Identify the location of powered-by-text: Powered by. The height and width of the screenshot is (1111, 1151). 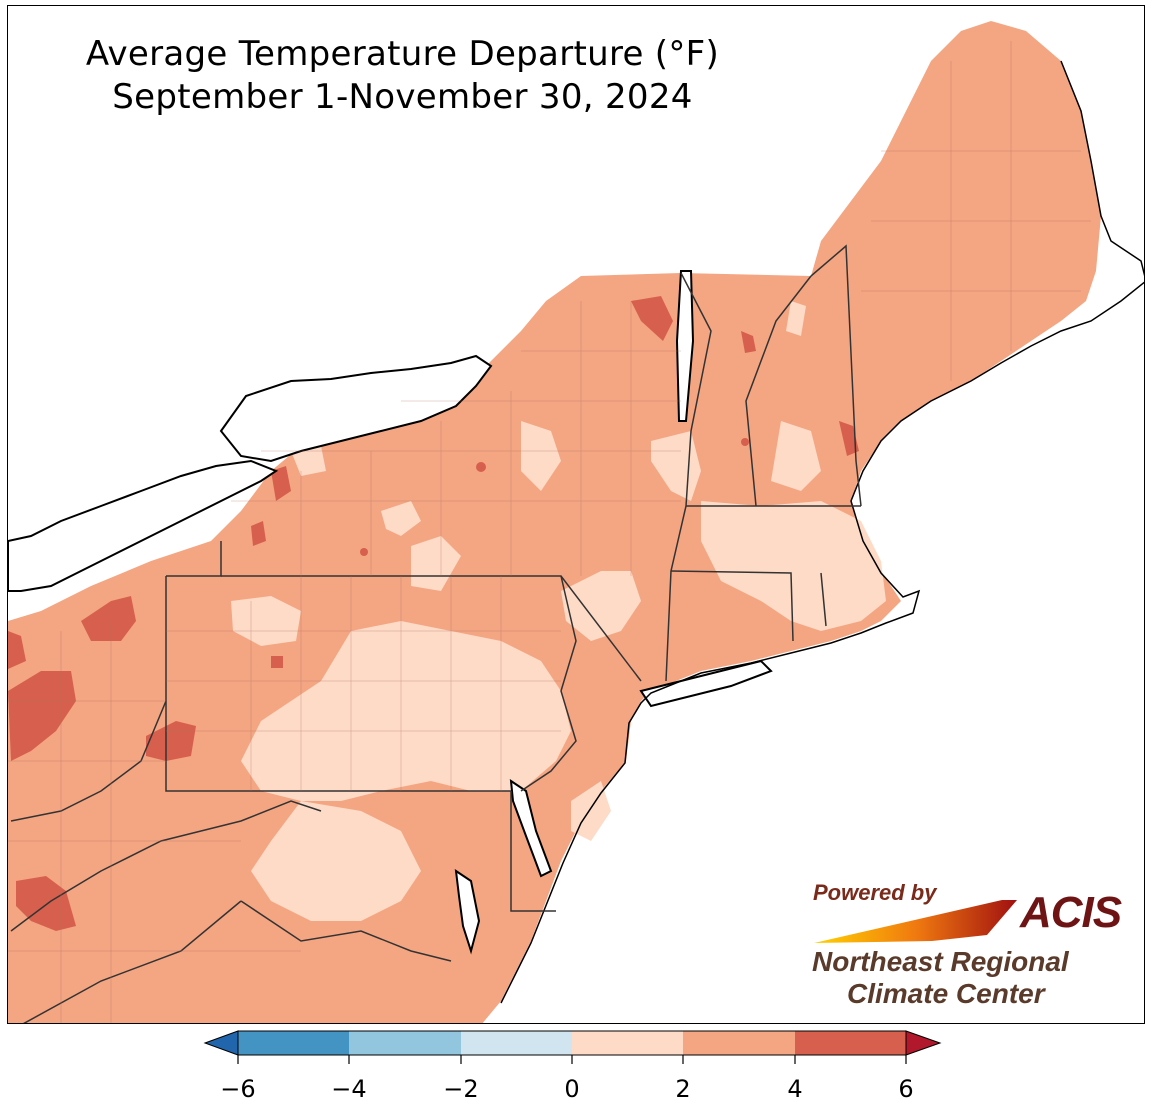
(875, 892).